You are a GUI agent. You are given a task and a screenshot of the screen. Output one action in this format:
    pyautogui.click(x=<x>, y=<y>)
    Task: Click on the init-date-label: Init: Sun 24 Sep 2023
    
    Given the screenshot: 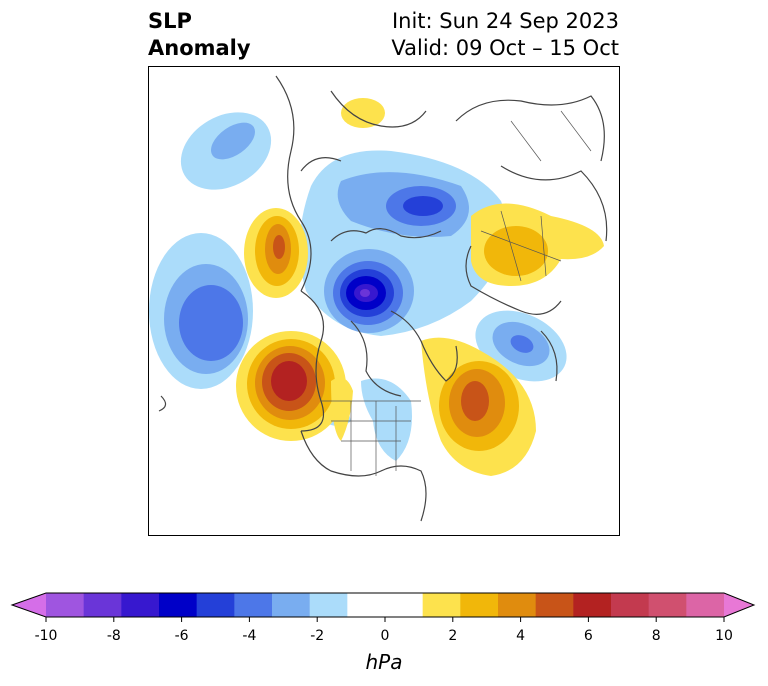 What is the action you would take?
    pyautogui.click(x=505, y=21)
    